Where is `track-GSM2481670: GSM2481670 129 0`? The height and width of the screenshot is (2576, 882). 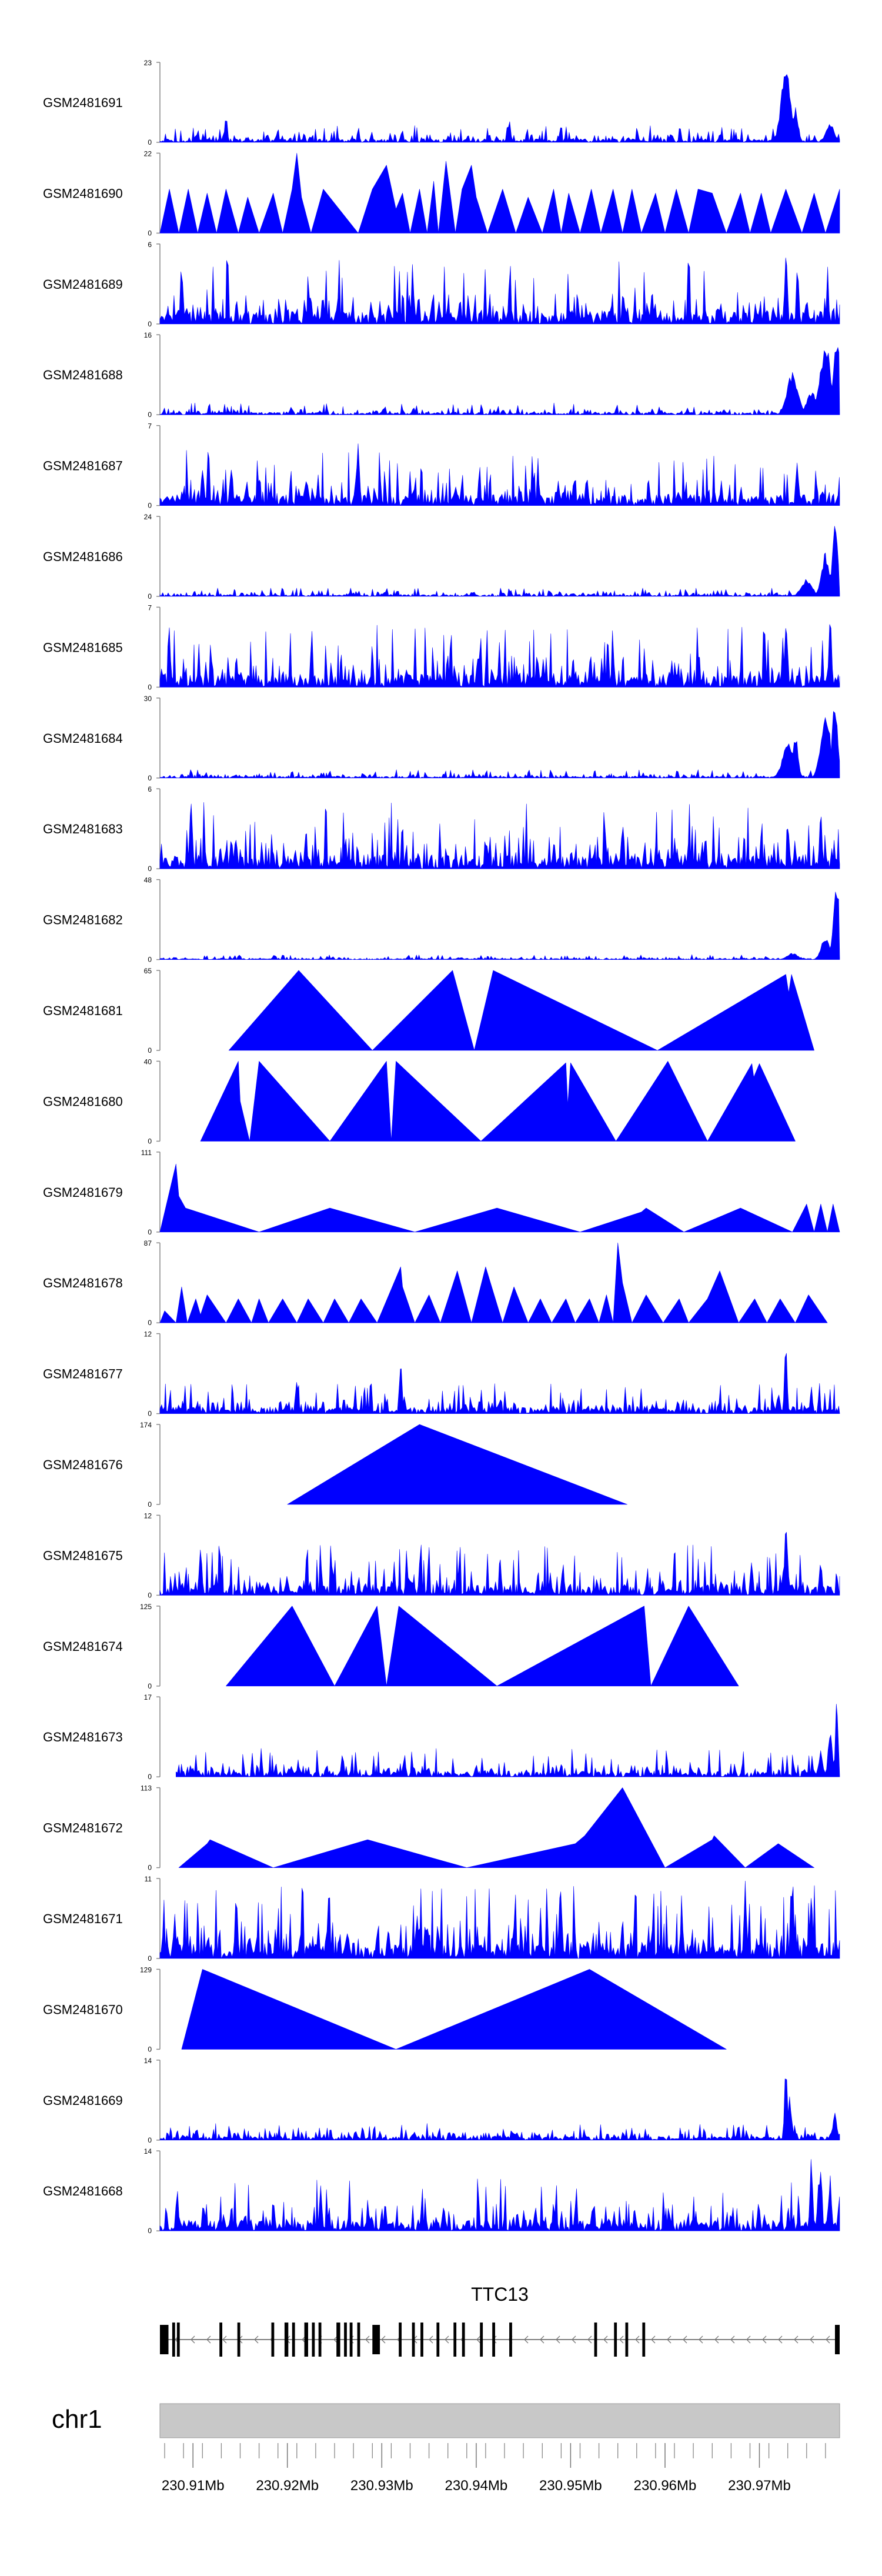 track-GSM2481670: GSM2481670 129 0 is located at coordinates (385, 2009).